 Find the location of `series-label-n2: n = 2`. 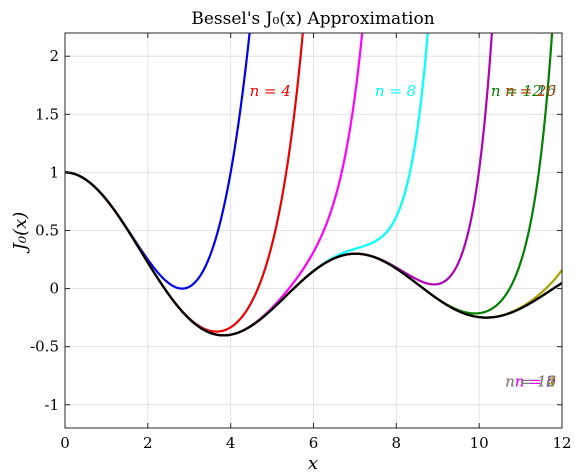

series-label-n2: n = 2 is located at coordinates (535, 382).